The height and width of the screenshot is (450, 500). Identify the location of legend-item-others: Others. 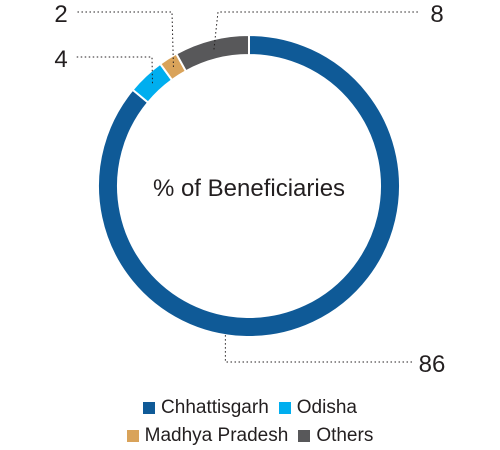
(335, 436).